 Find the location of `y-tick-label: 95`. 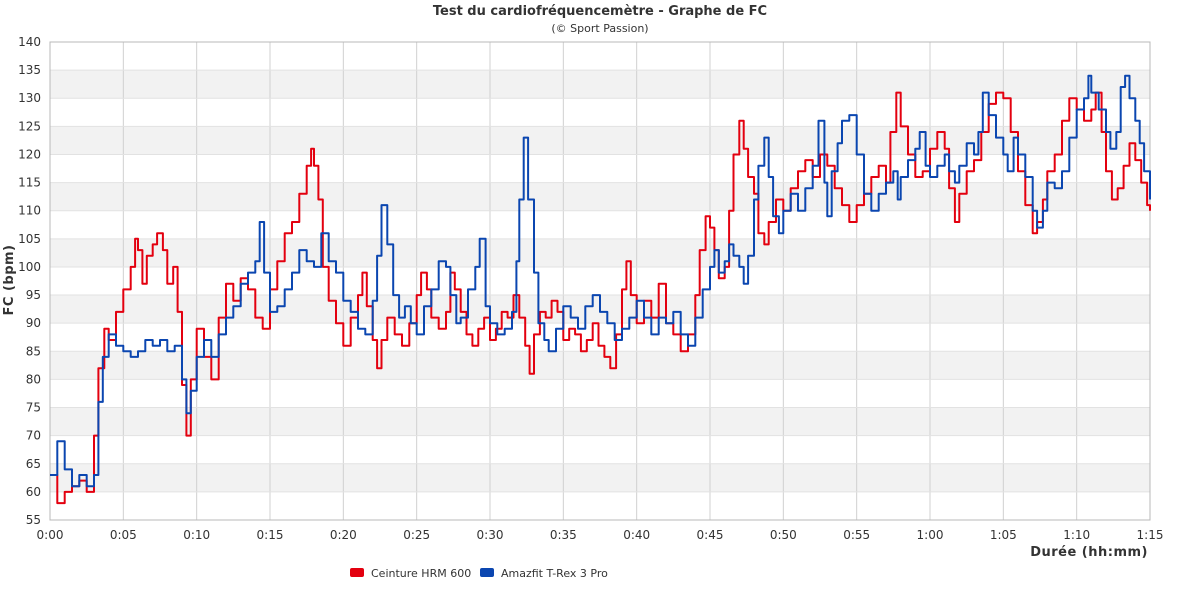

y-tick-label: 95 is located at coordinates (33, 295).